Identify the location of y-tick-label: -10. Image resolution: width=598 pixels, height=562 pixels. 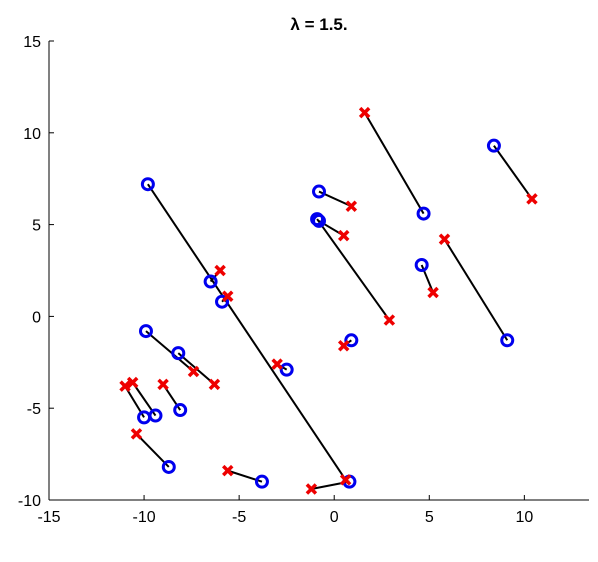
(29, 501).